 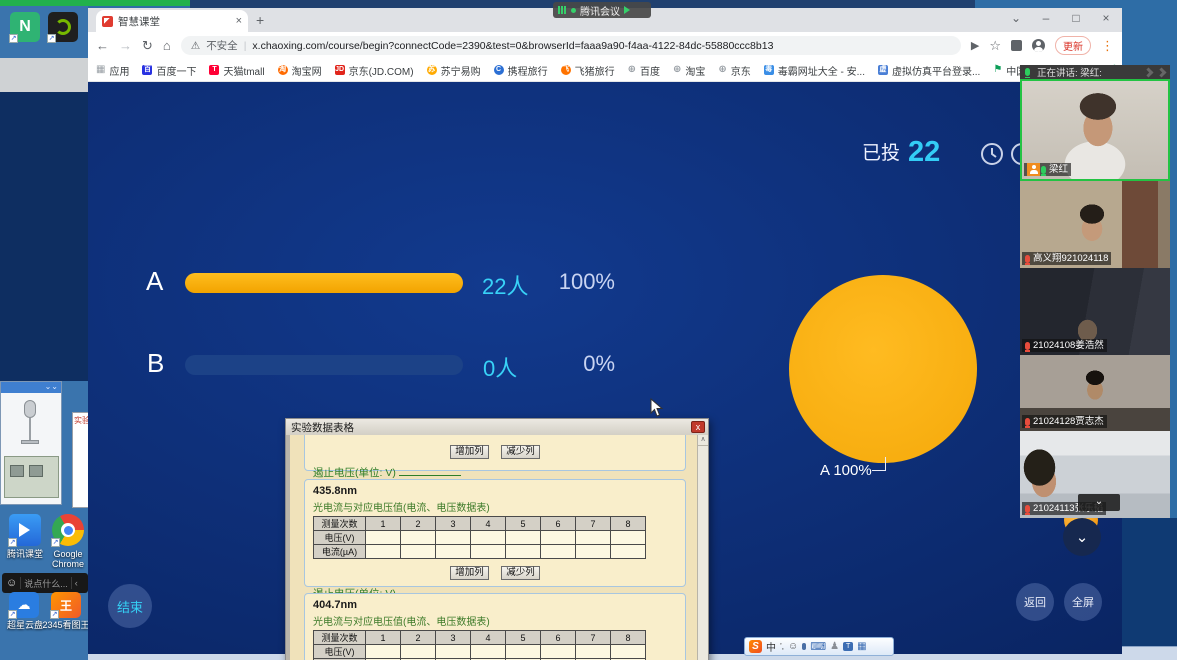 I want to click on bookmark-baidu-search: 百百度一下, so click(x=169, y=71).